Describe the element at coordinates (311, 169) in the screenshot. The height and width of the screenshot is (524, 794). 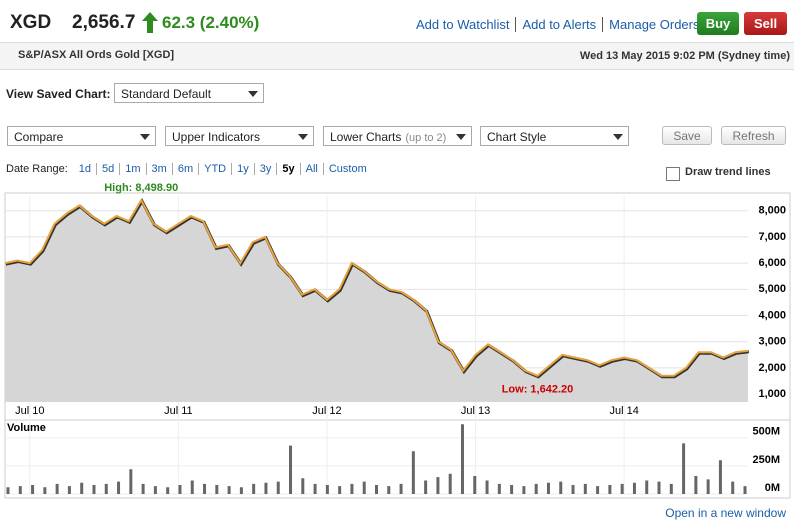
I see `range-link: All` at that location.